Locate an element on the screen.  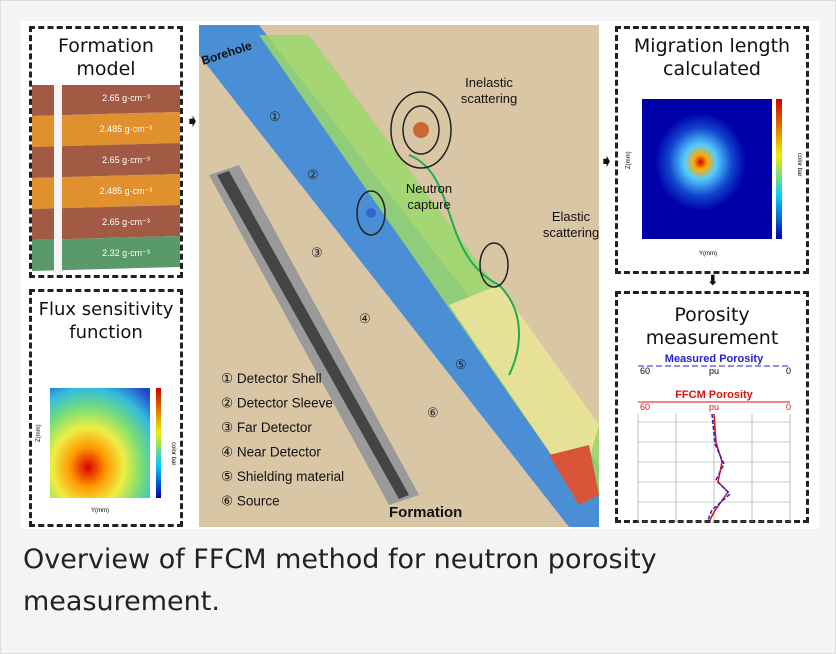
panel-title: Flux sensitivity function is located at coordinates (106, 321).